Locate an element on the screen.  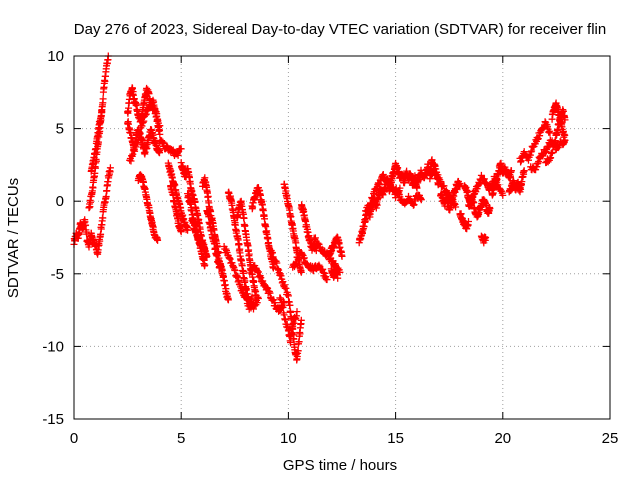
x-tick-label: 15 is located at coordinates (395, 438).